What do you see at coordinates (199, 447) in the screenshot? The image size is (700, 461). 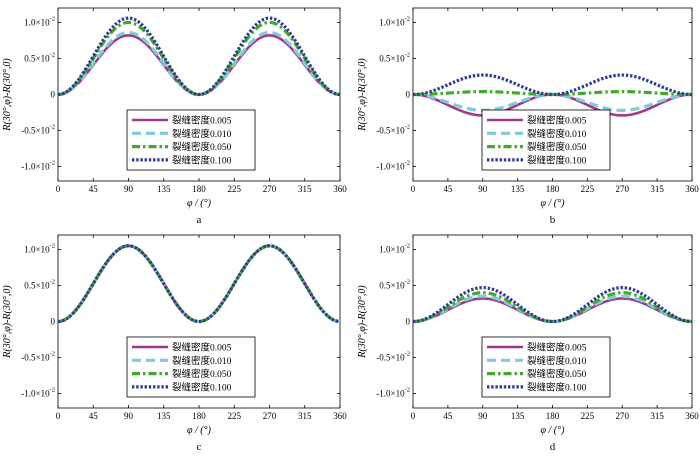 I see `panel-label: c` at bounding box center [199, 447].